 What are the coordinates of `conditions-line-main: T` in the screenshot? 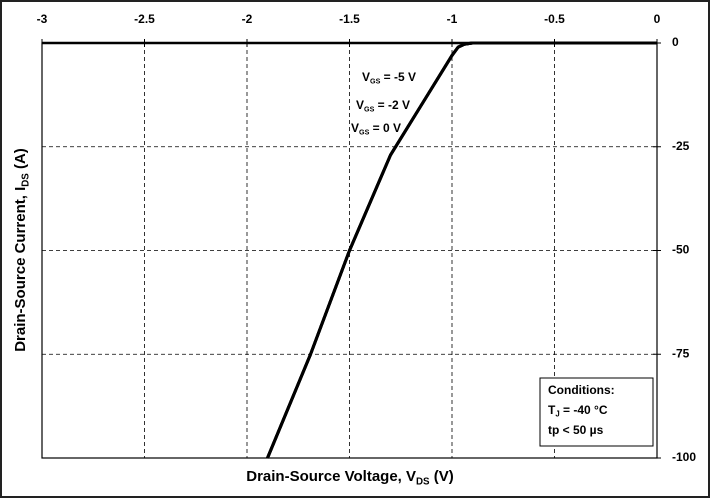 It's located at (552, 410).